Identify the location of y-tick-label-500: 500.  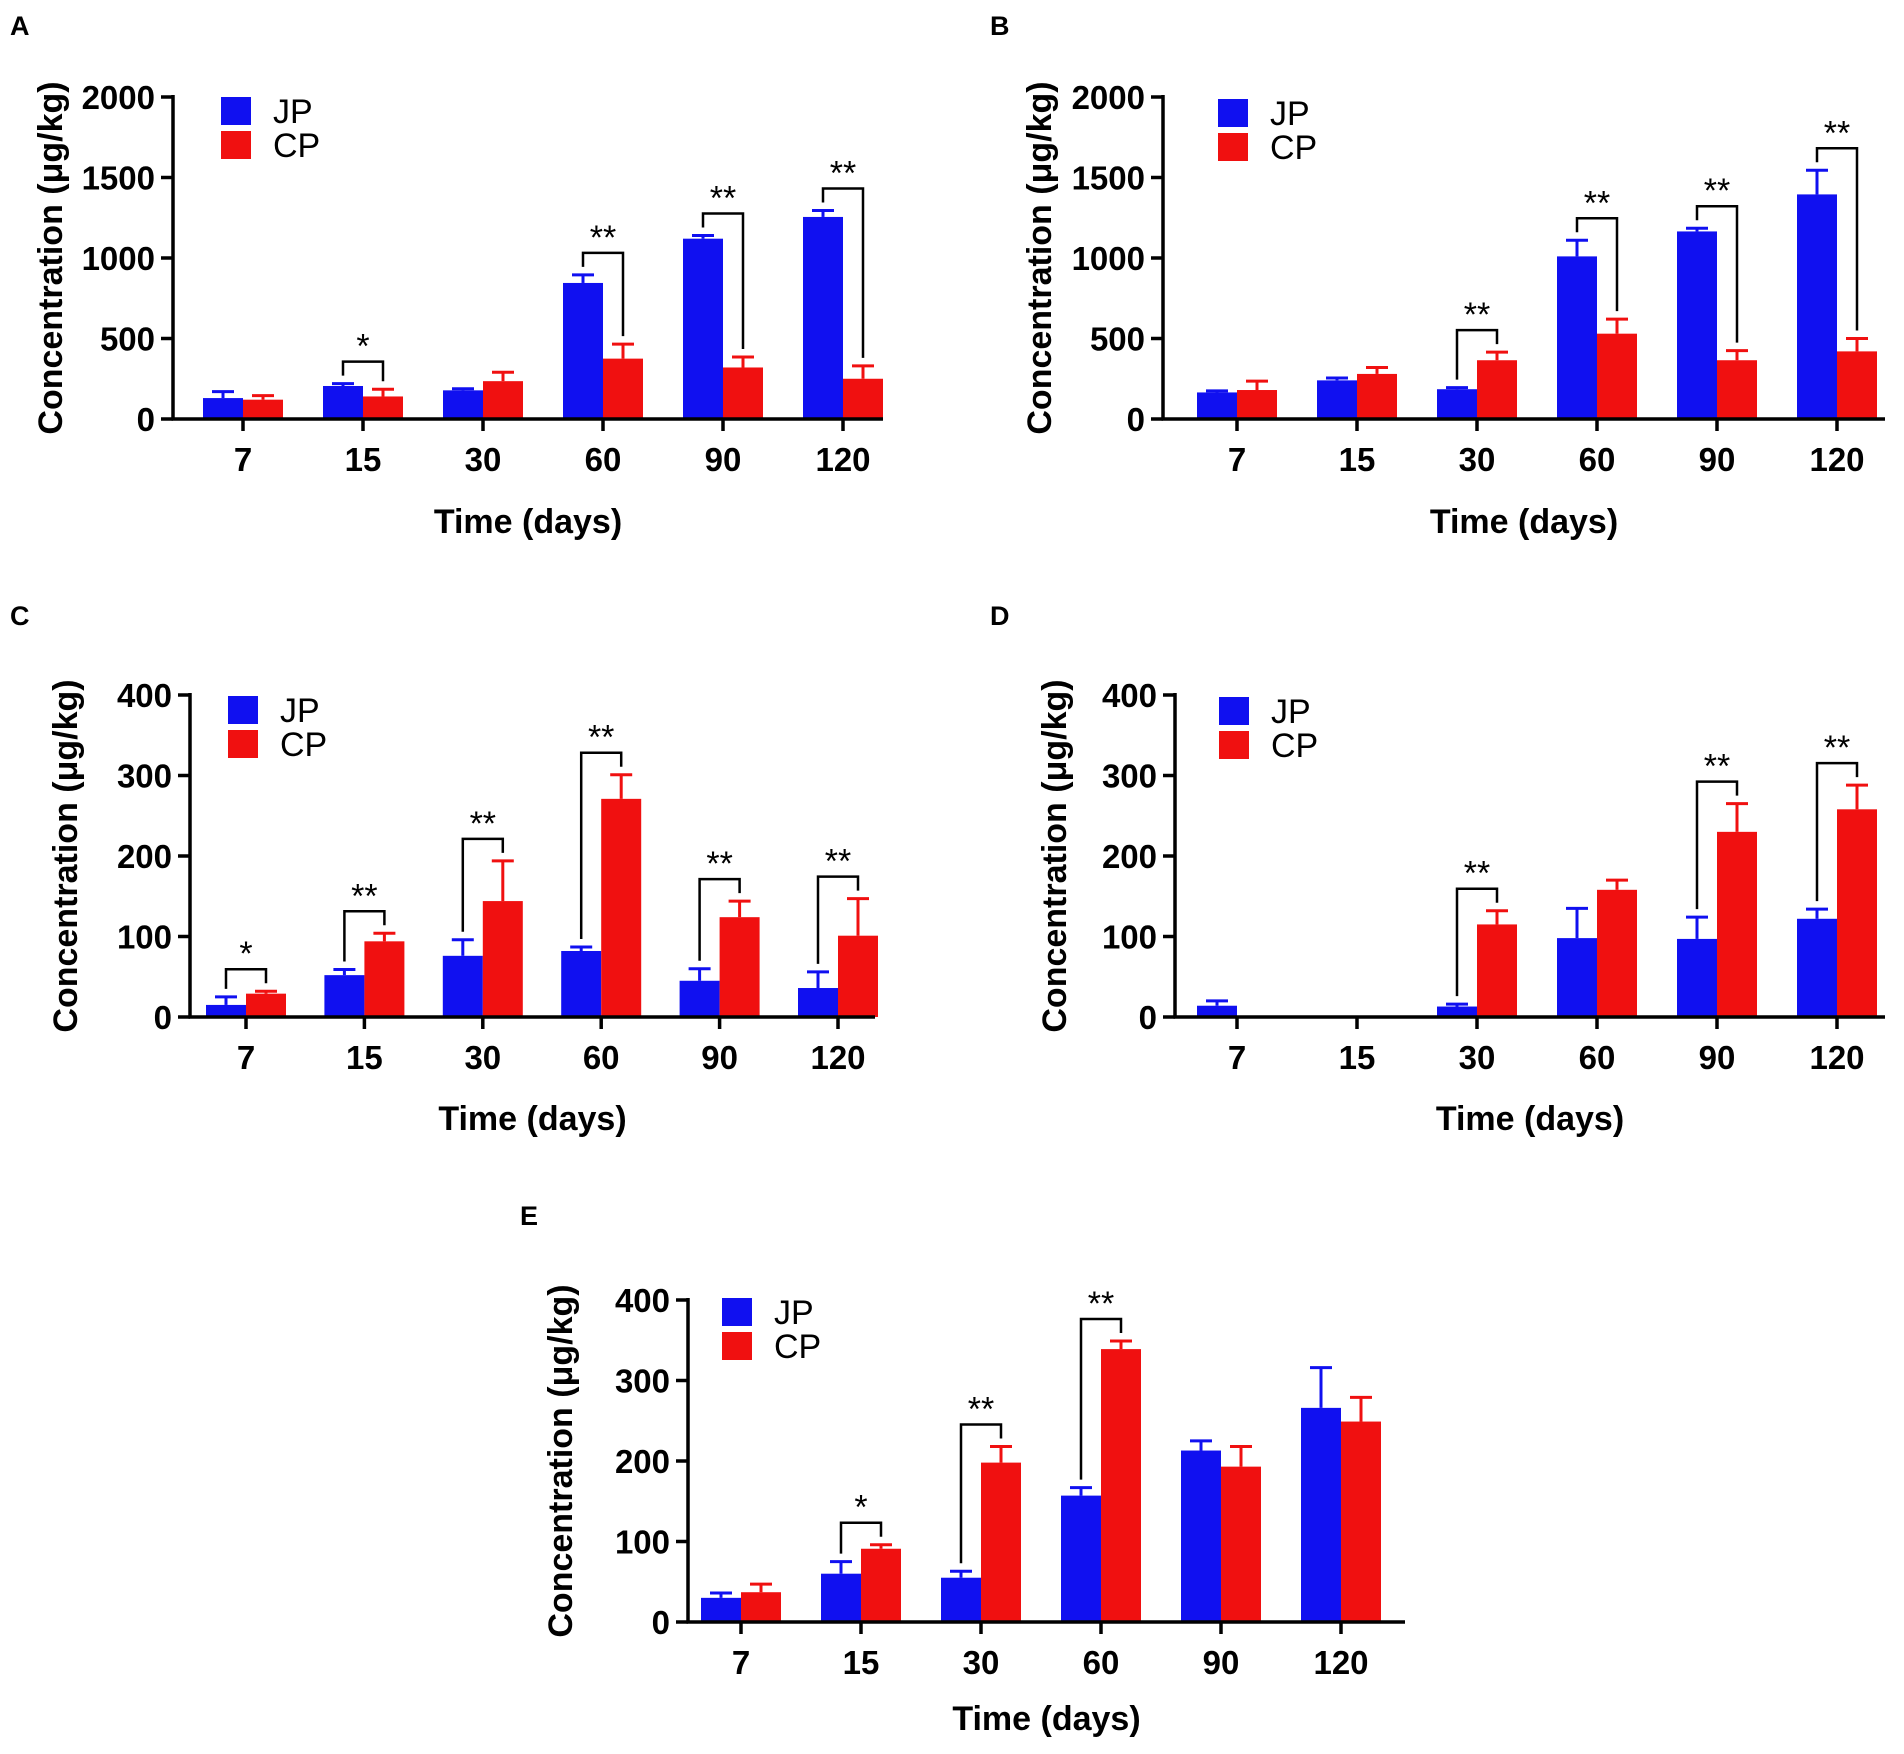
(1117, 339).